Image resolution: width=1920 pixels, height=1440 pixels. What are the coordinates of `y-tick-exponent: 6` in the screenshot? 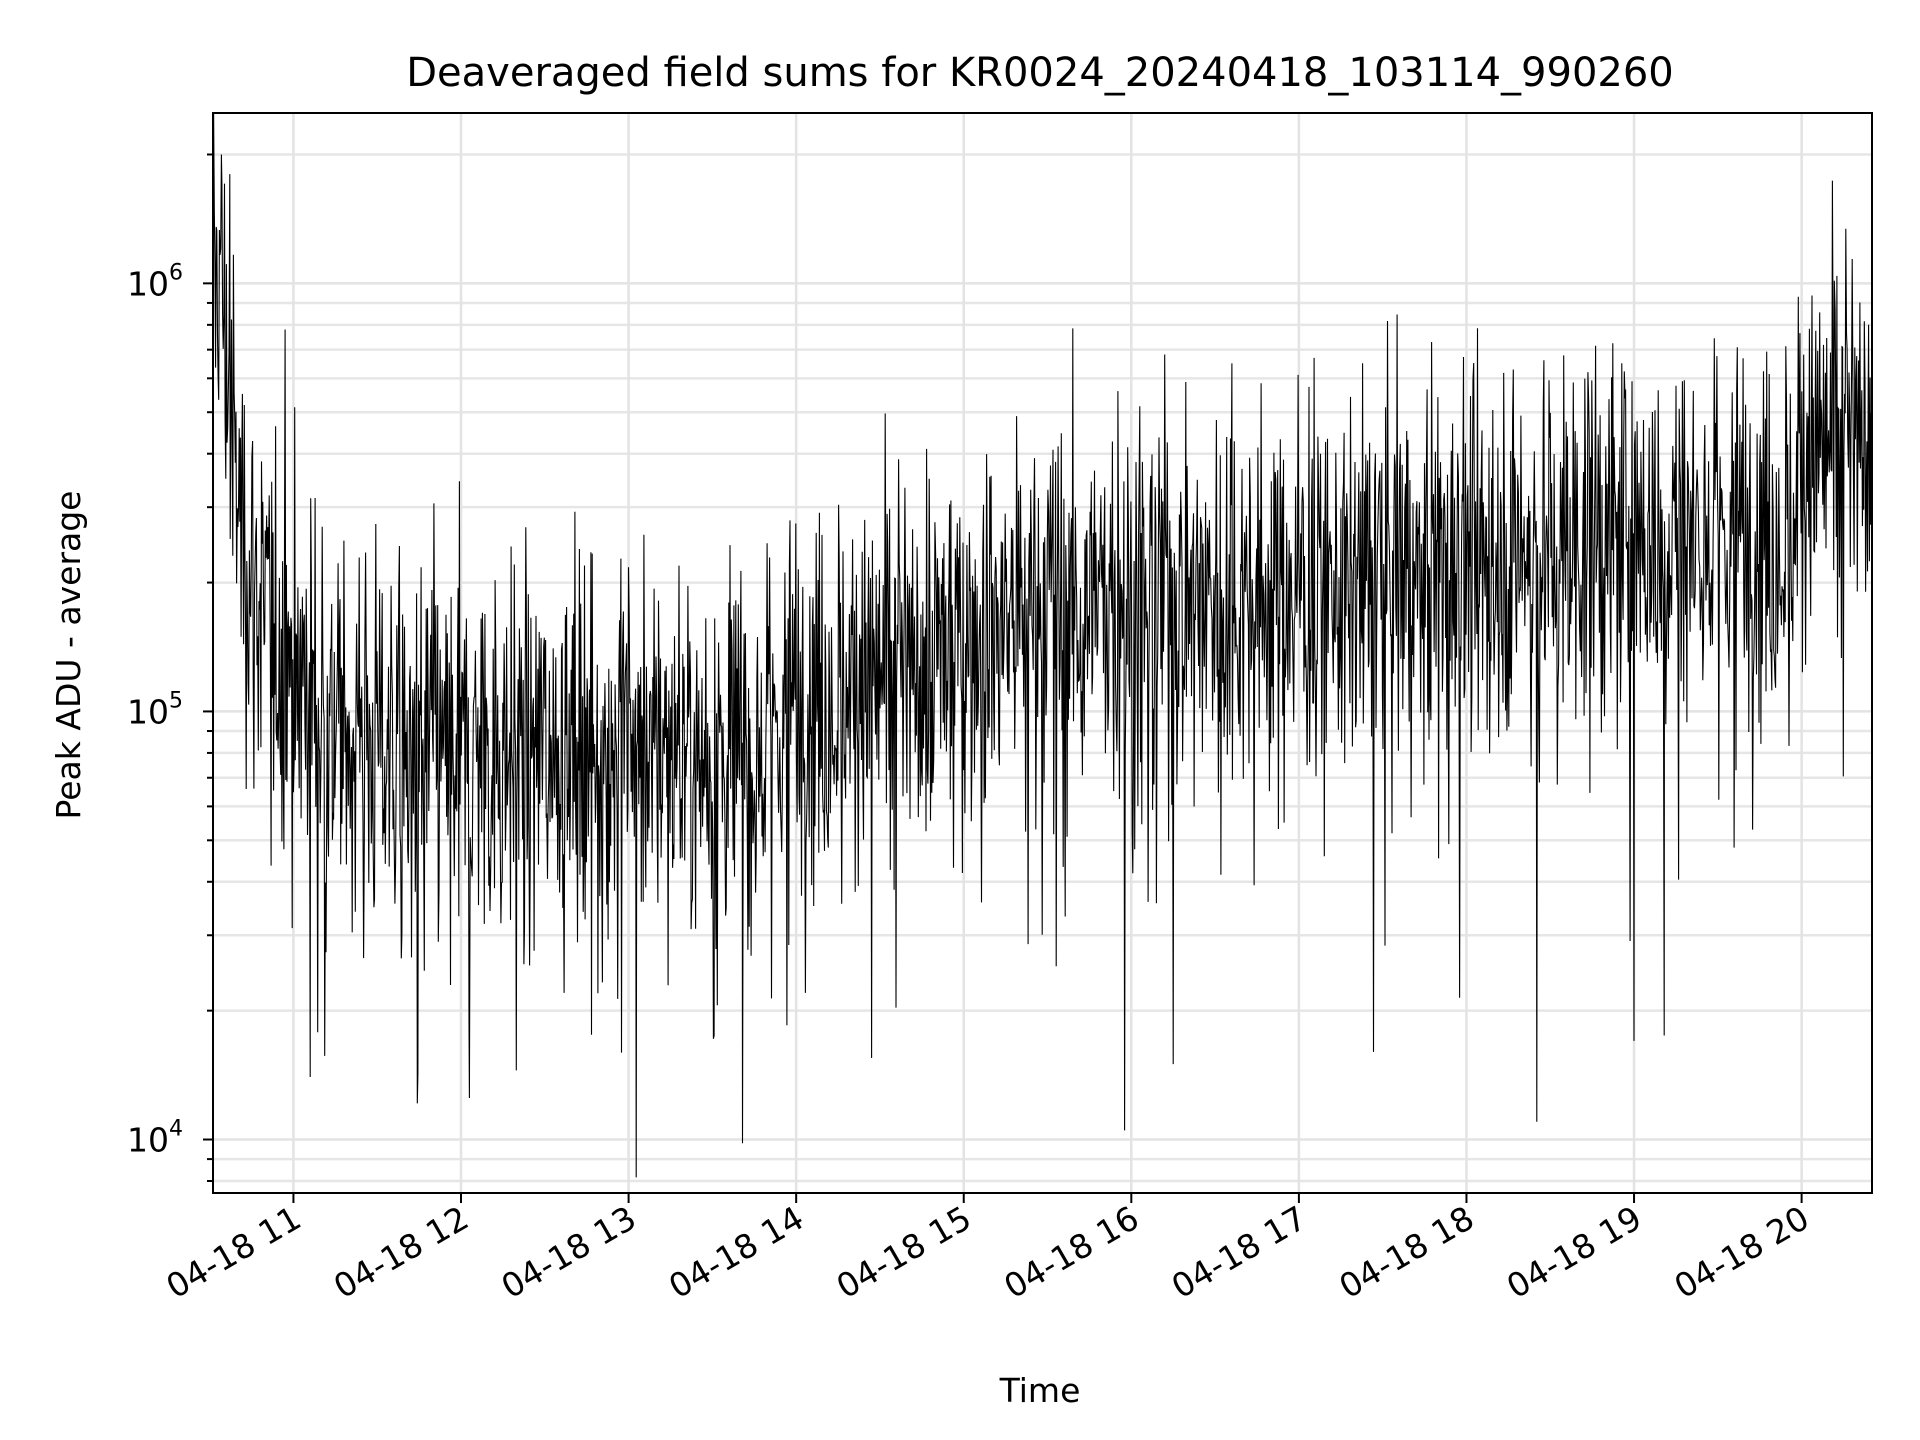 It's located at (176, 272).